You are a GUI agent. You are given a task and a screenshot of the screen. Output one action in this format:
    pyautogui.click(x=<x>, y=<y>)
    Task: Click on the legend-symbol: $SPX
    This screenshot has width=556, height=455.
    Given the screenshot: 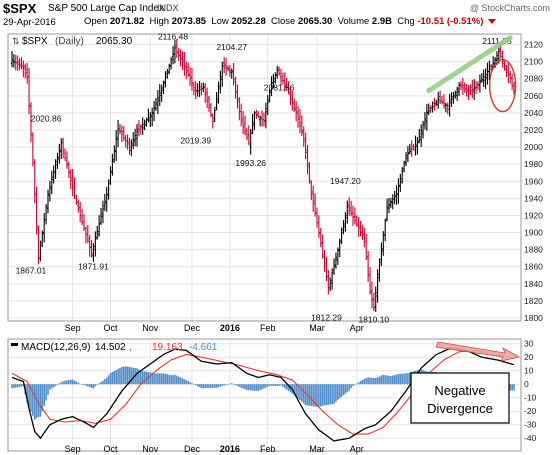 What is the action you would take?
    pyautogui.click(x=35, y=41)
    